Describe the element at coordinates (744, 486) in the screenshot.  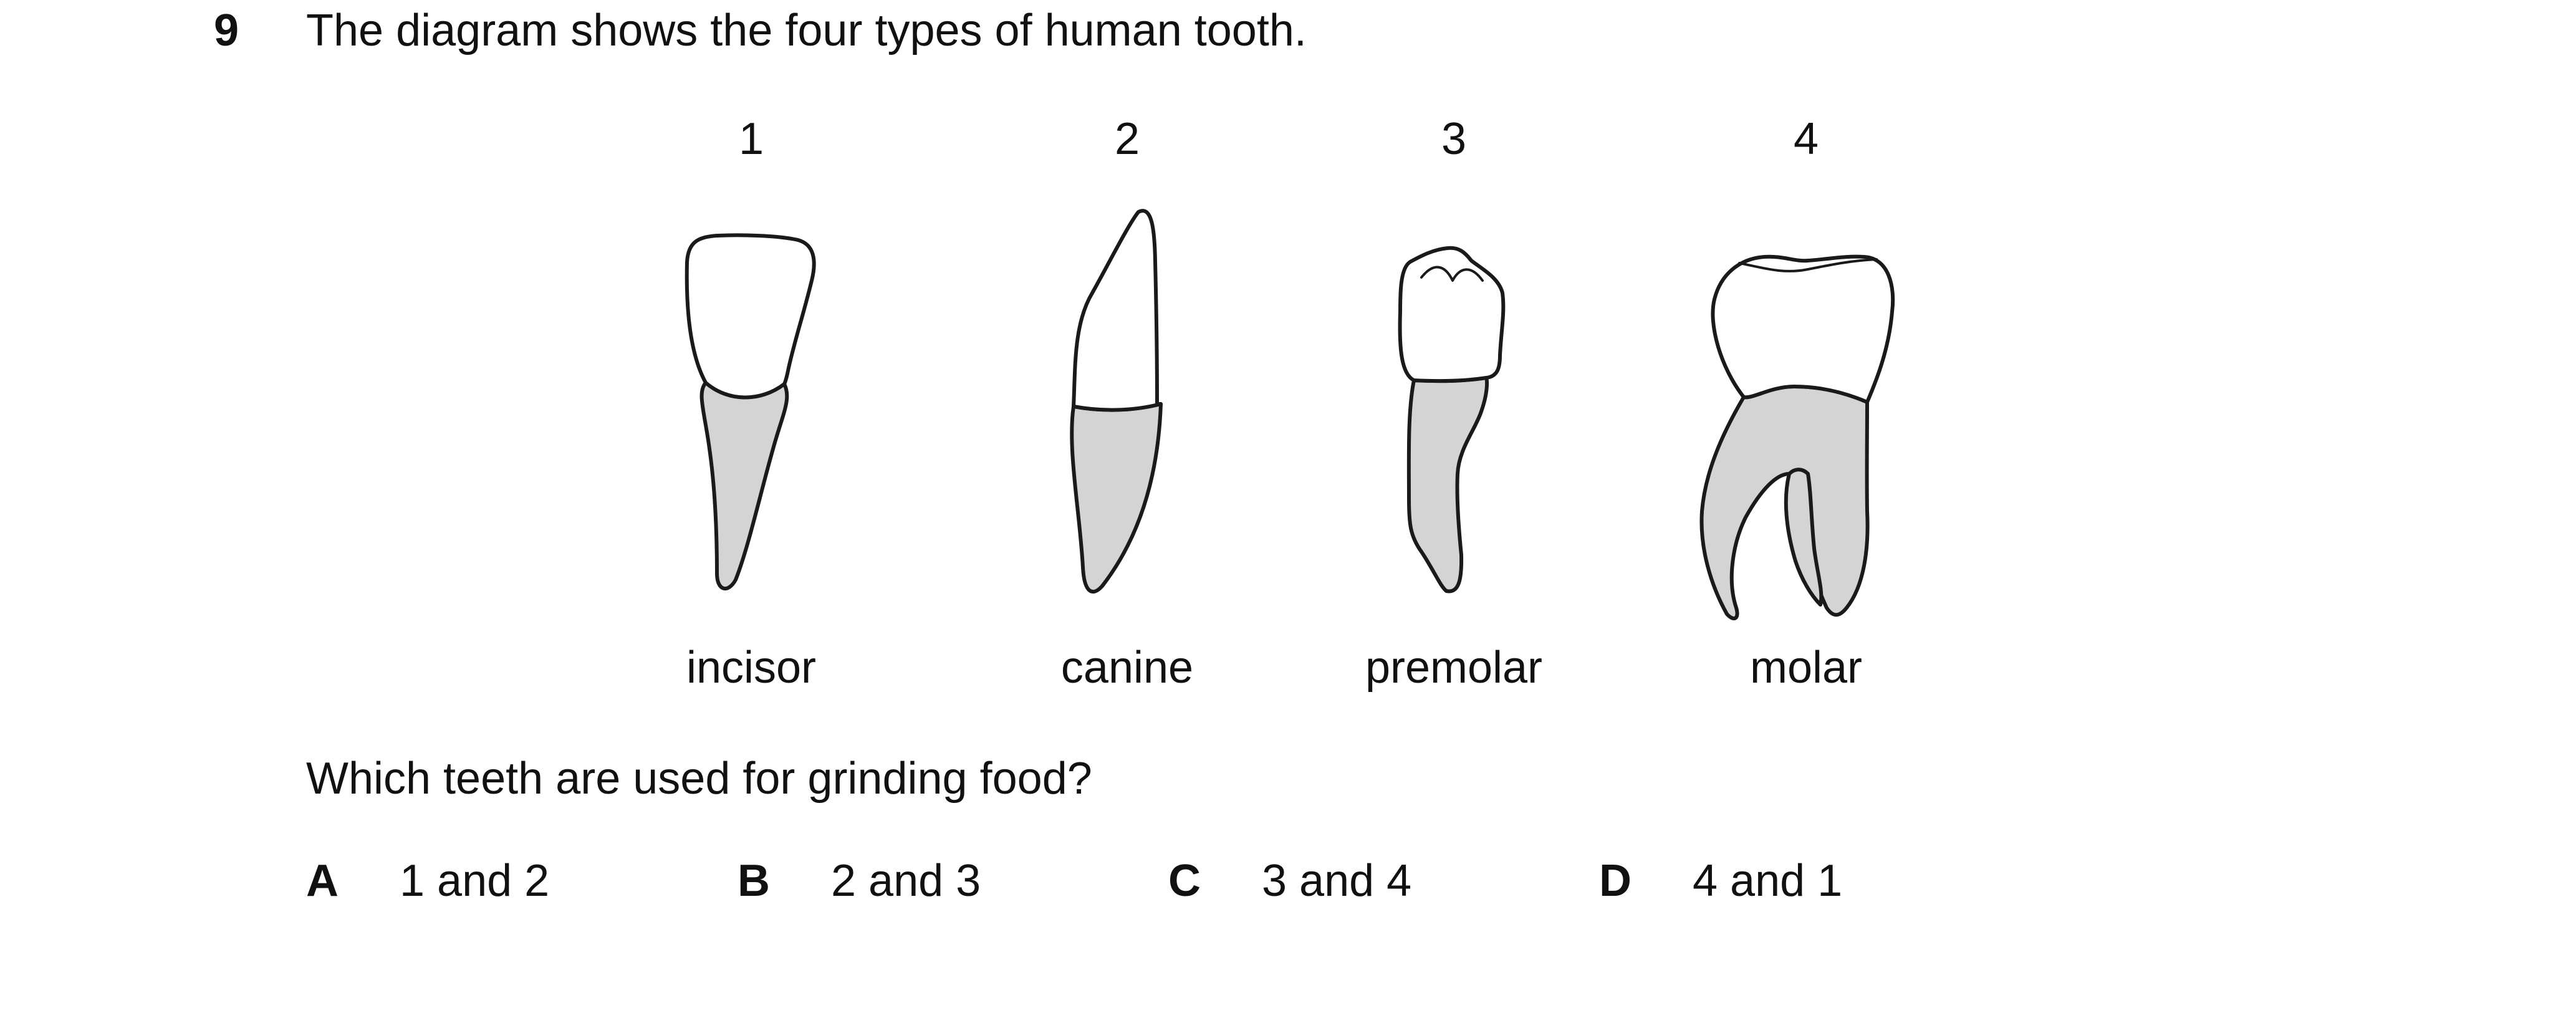
I see `incisor-root` at that location.